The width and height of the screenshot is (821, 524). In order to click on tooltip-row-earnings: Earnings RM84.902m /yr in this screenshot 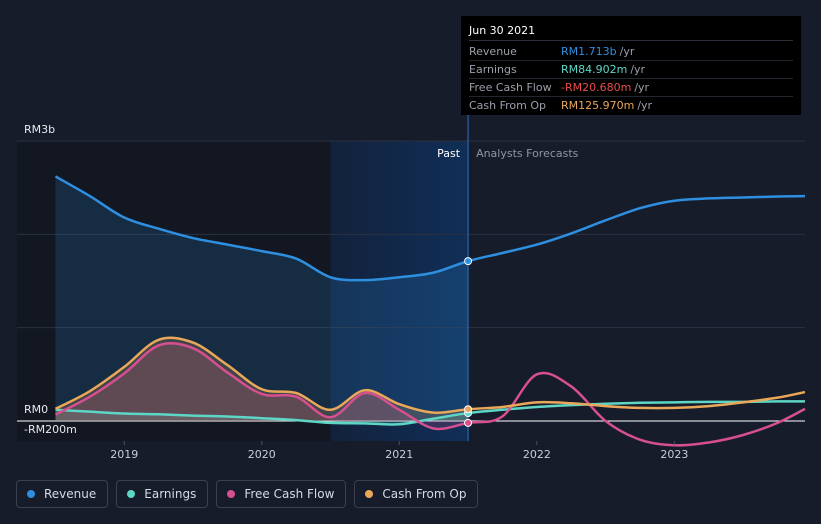, I will do `click(631, 70)`.